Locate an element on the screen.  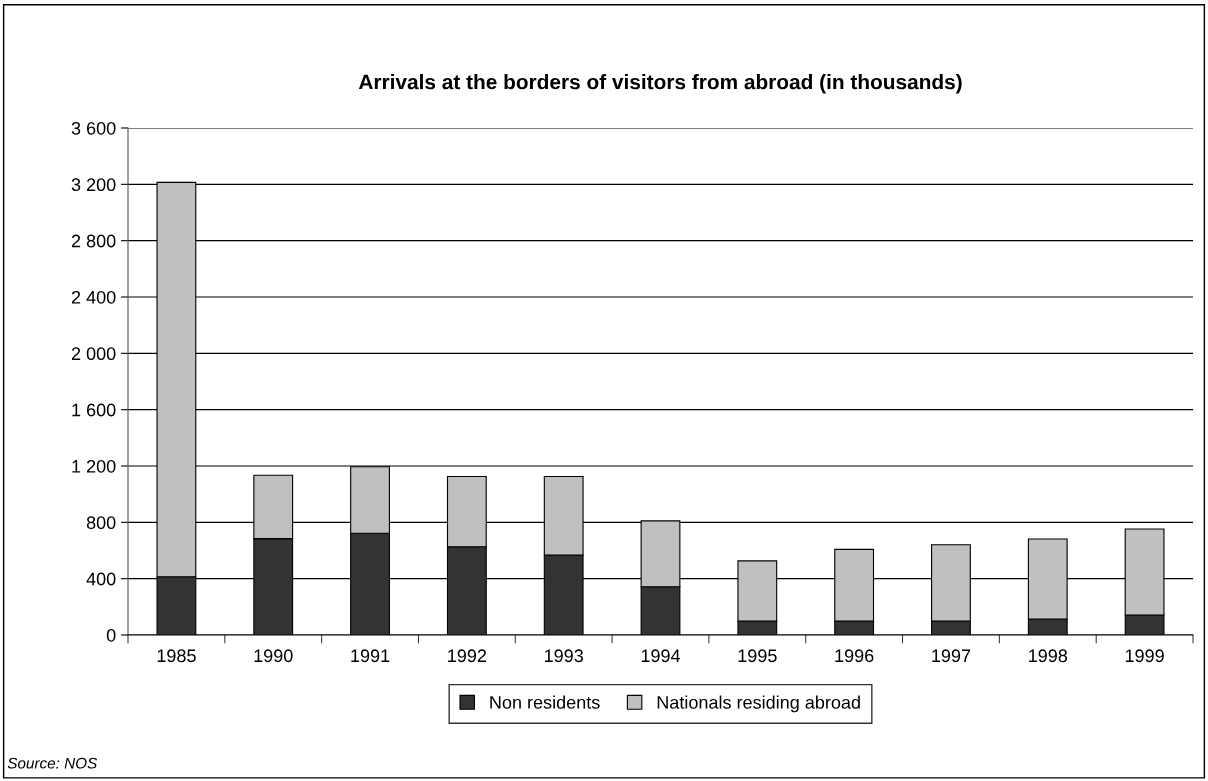
y-tick-label: 1 200 is located at coordinates (94, 466).